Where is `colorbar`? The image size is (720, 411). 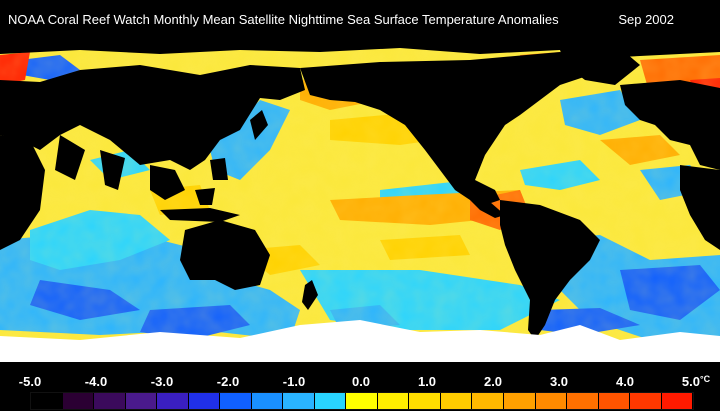 colorbar is located at coordinates (362, 401).